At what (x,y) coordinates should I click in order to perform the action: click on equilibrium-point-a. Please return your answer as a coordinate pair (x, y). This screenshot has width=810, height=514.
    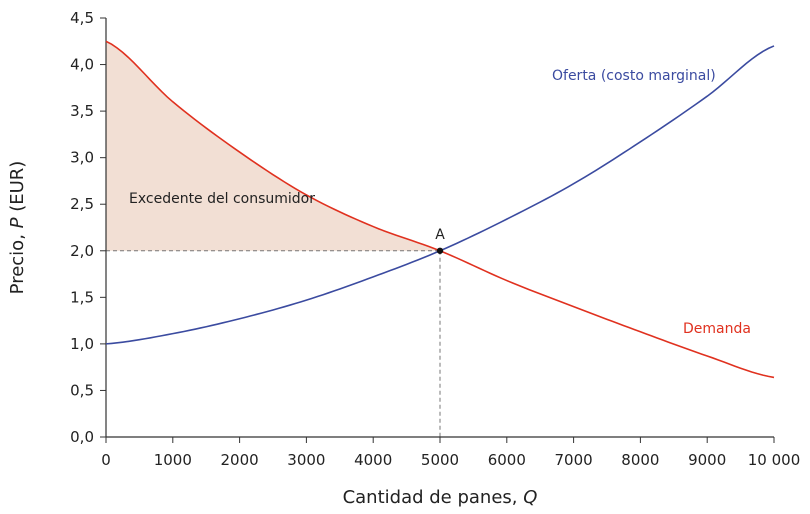
    Looking at the image, I should click on (440, 250).